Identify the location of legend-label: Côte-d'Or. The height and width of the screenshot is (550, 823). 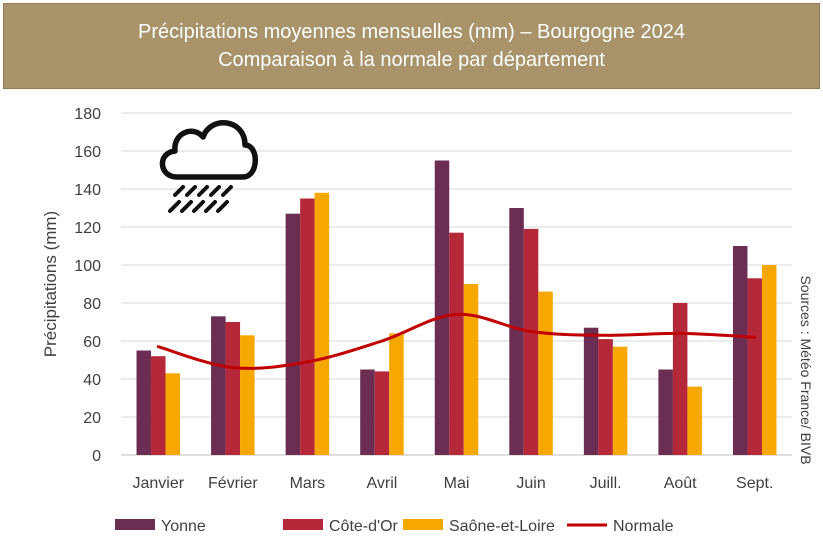
(364, 526).